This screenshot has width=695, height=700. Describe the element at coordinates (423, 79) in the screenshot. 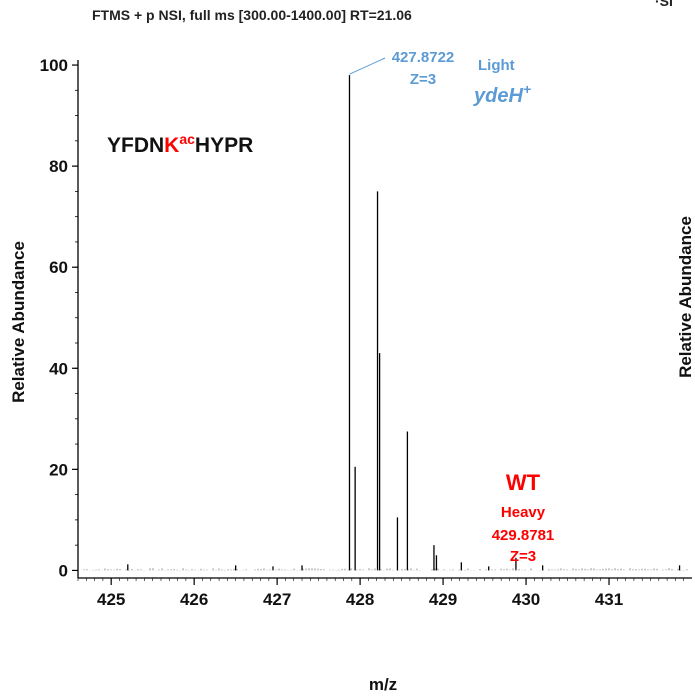

I see `light-charge-label: Z=3` at that location.